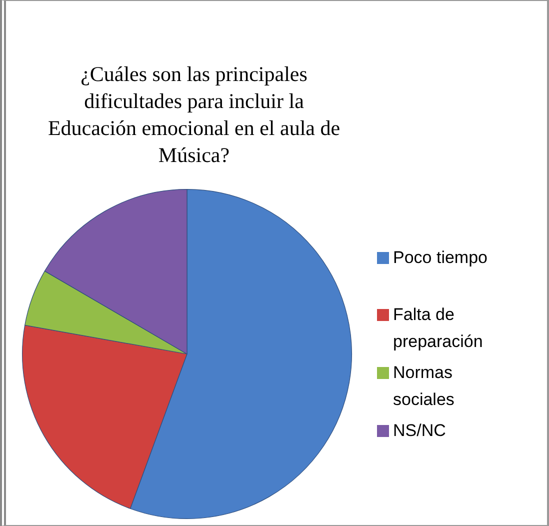 The width and height of the screenshot is (549, 526). What do you see at coordinates (194, 115) in the screenshot?
I see `chart-title: ¿Cuáles son las principales dificultades para incluir la Educación emocional en el aula de Música?` at bounding box center [194, 115].